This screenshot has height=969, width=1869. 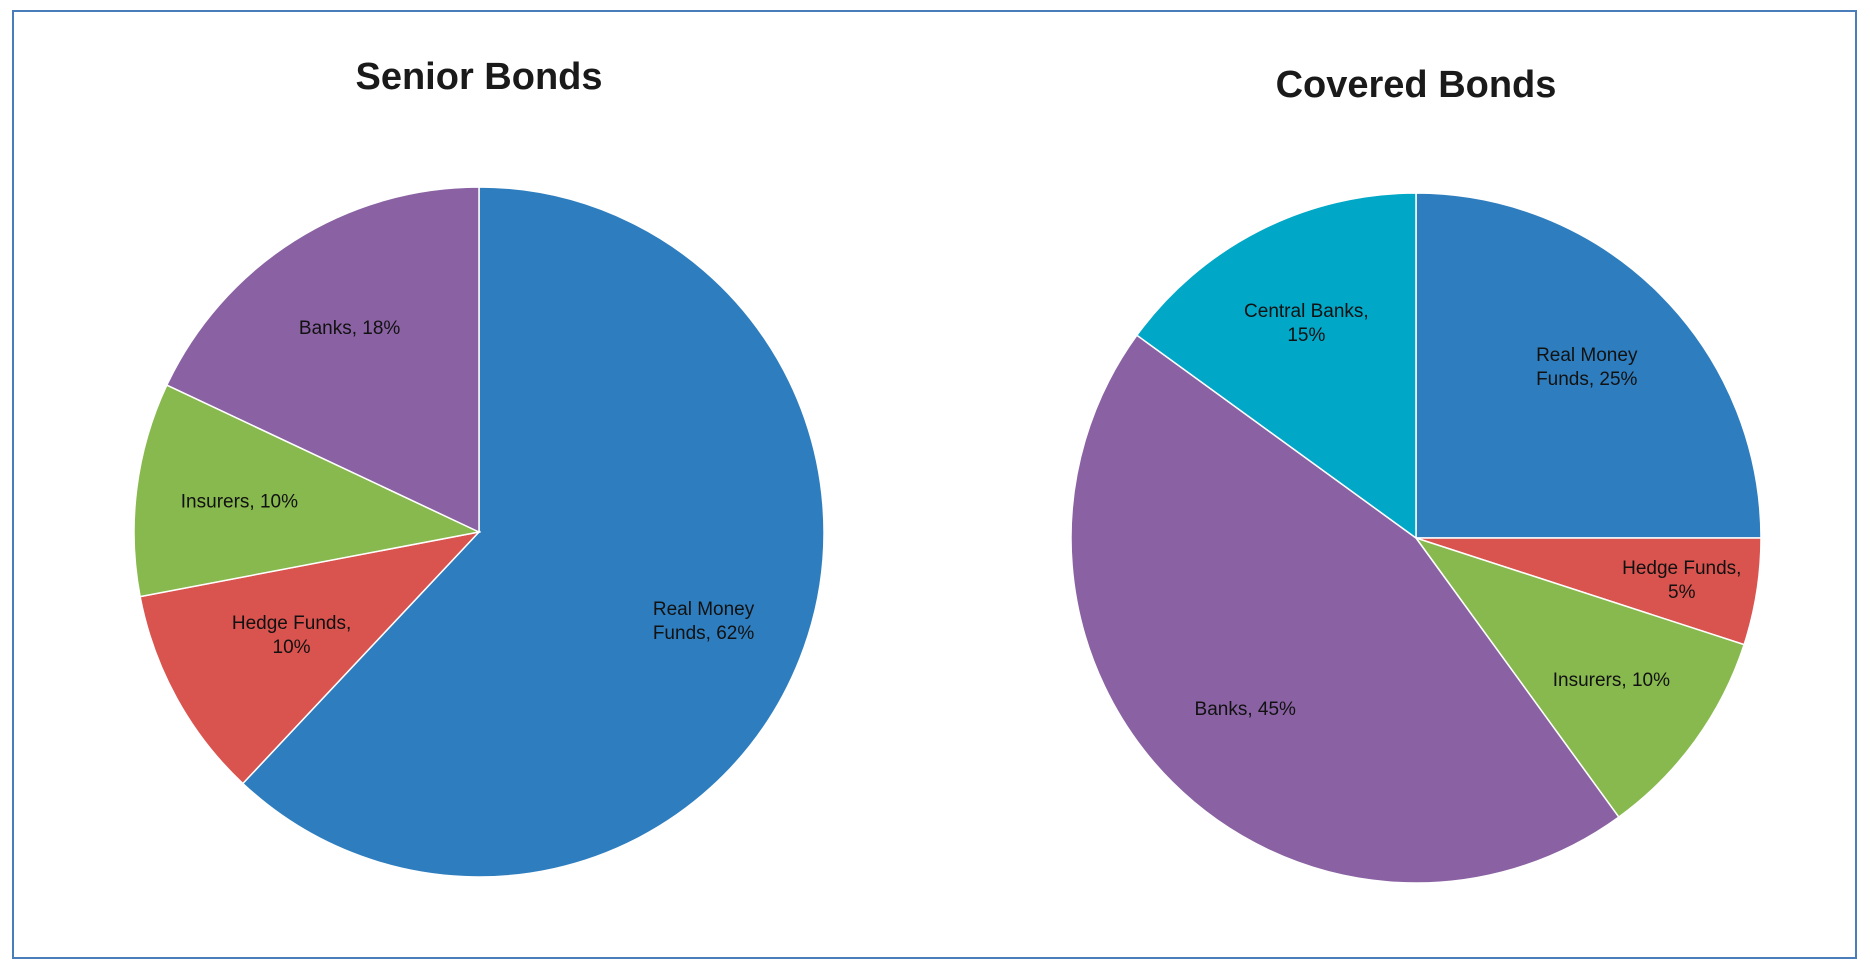 I want to click on data-label-real-money-funds: Real Money Funds, 25%, so click(x=1587, y=367).